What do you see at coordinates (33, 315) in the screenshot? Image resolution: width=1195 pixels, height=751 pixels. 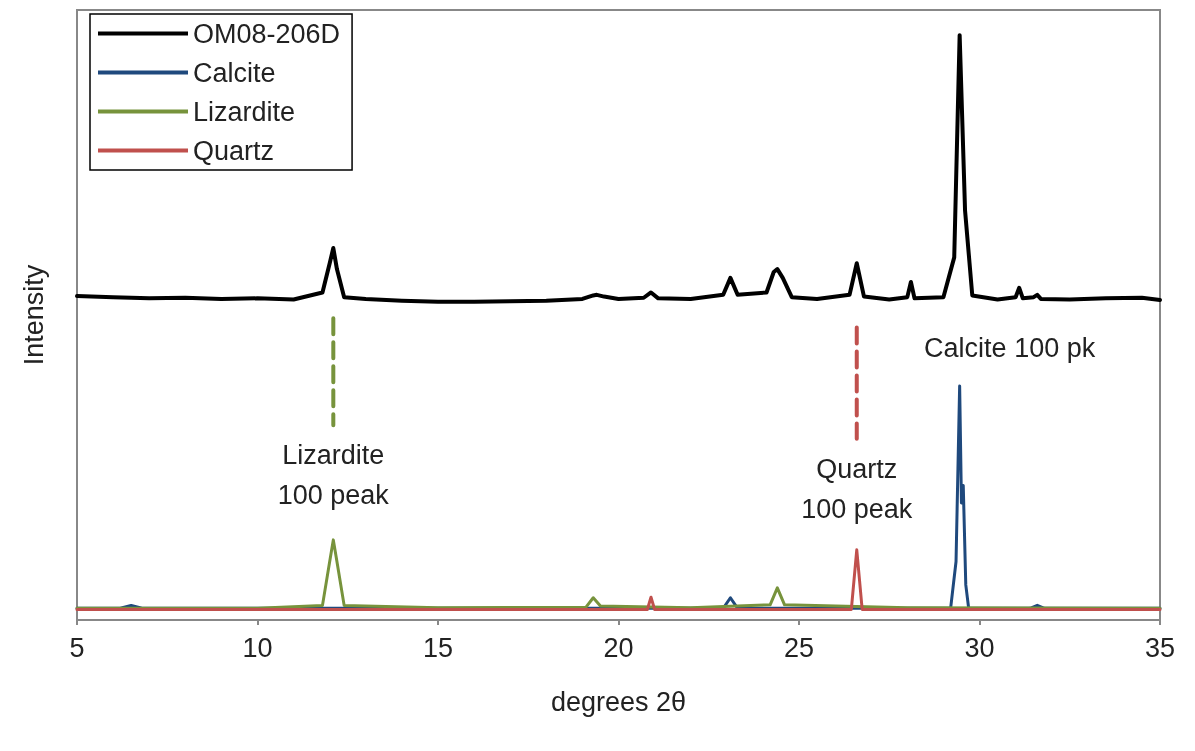 I see `y-axis-title: Intensity` at bounding box center [33, 315].